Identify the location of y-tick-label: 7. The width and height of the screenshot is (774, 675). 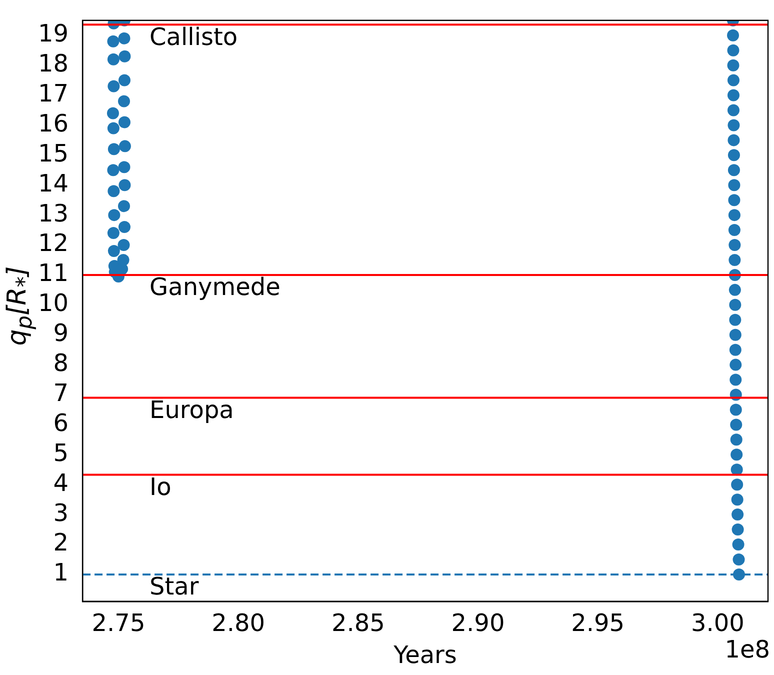
(61, 392).